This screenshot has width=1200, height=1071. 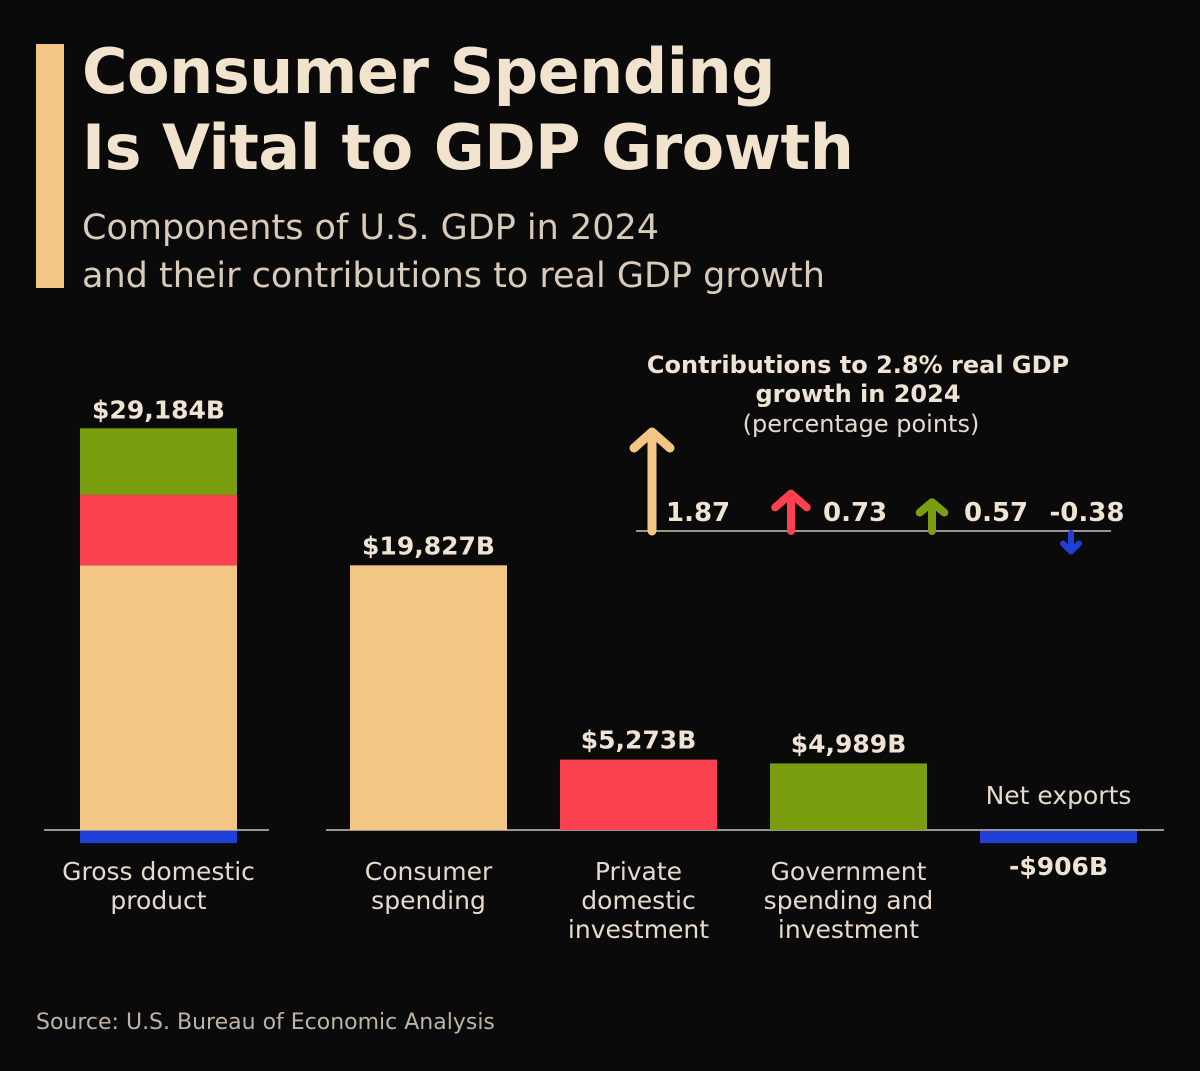 What do you see at coordinates (849, 743) in the screenshot?
I see `bar-value-label: $4,989B` at bounding box center [849, 743].